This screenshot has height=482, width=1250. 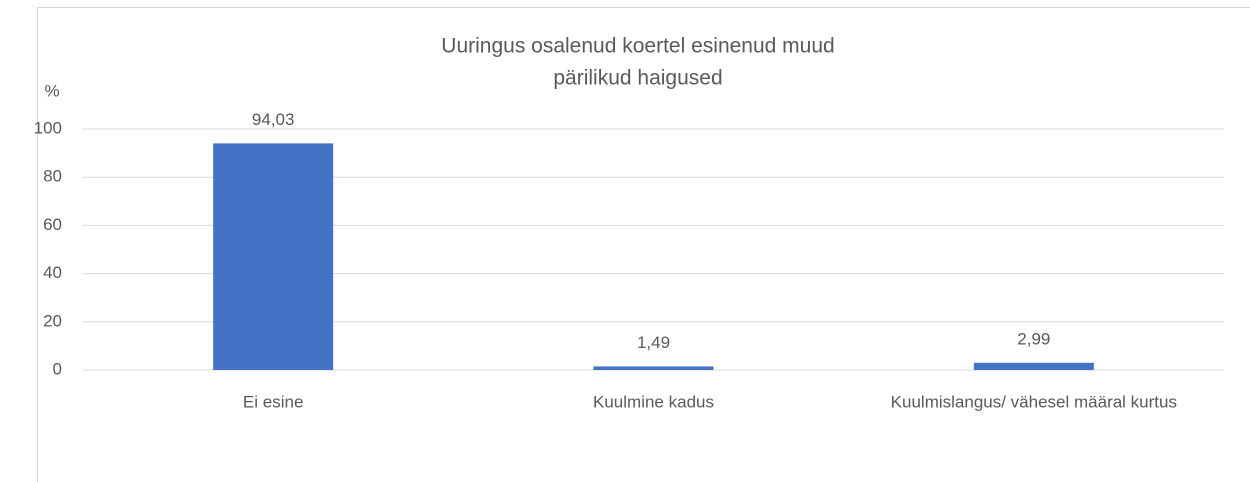 I want to click on y-tick-label: 20, so click(x=52, y=320).